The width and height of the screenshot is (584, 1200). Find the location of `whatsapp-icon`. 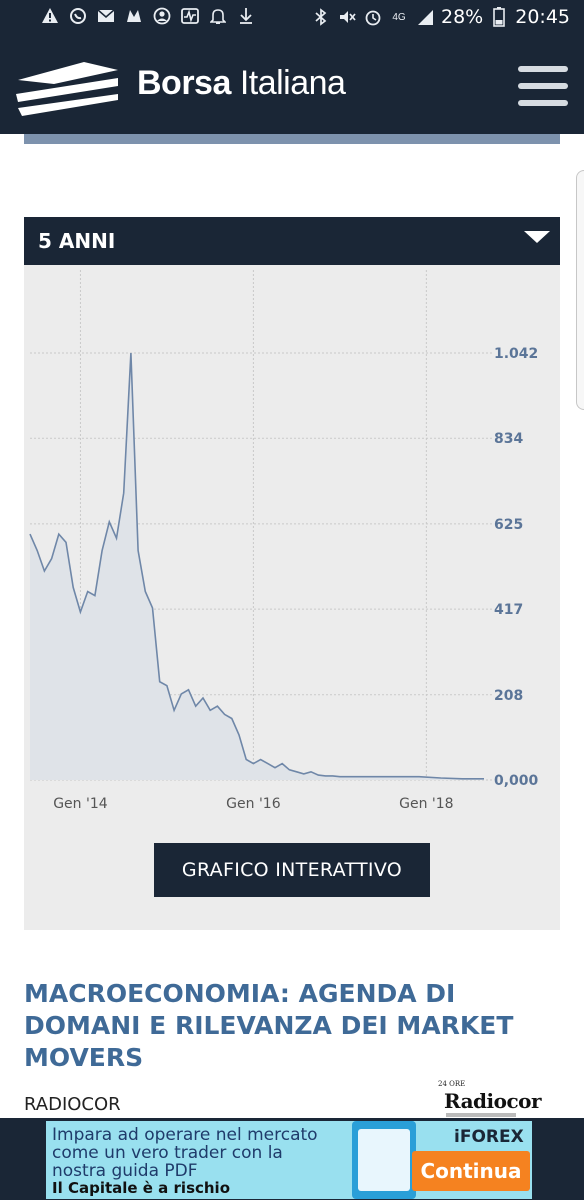

whatsapp-icon is located at coordinates (78, 16).